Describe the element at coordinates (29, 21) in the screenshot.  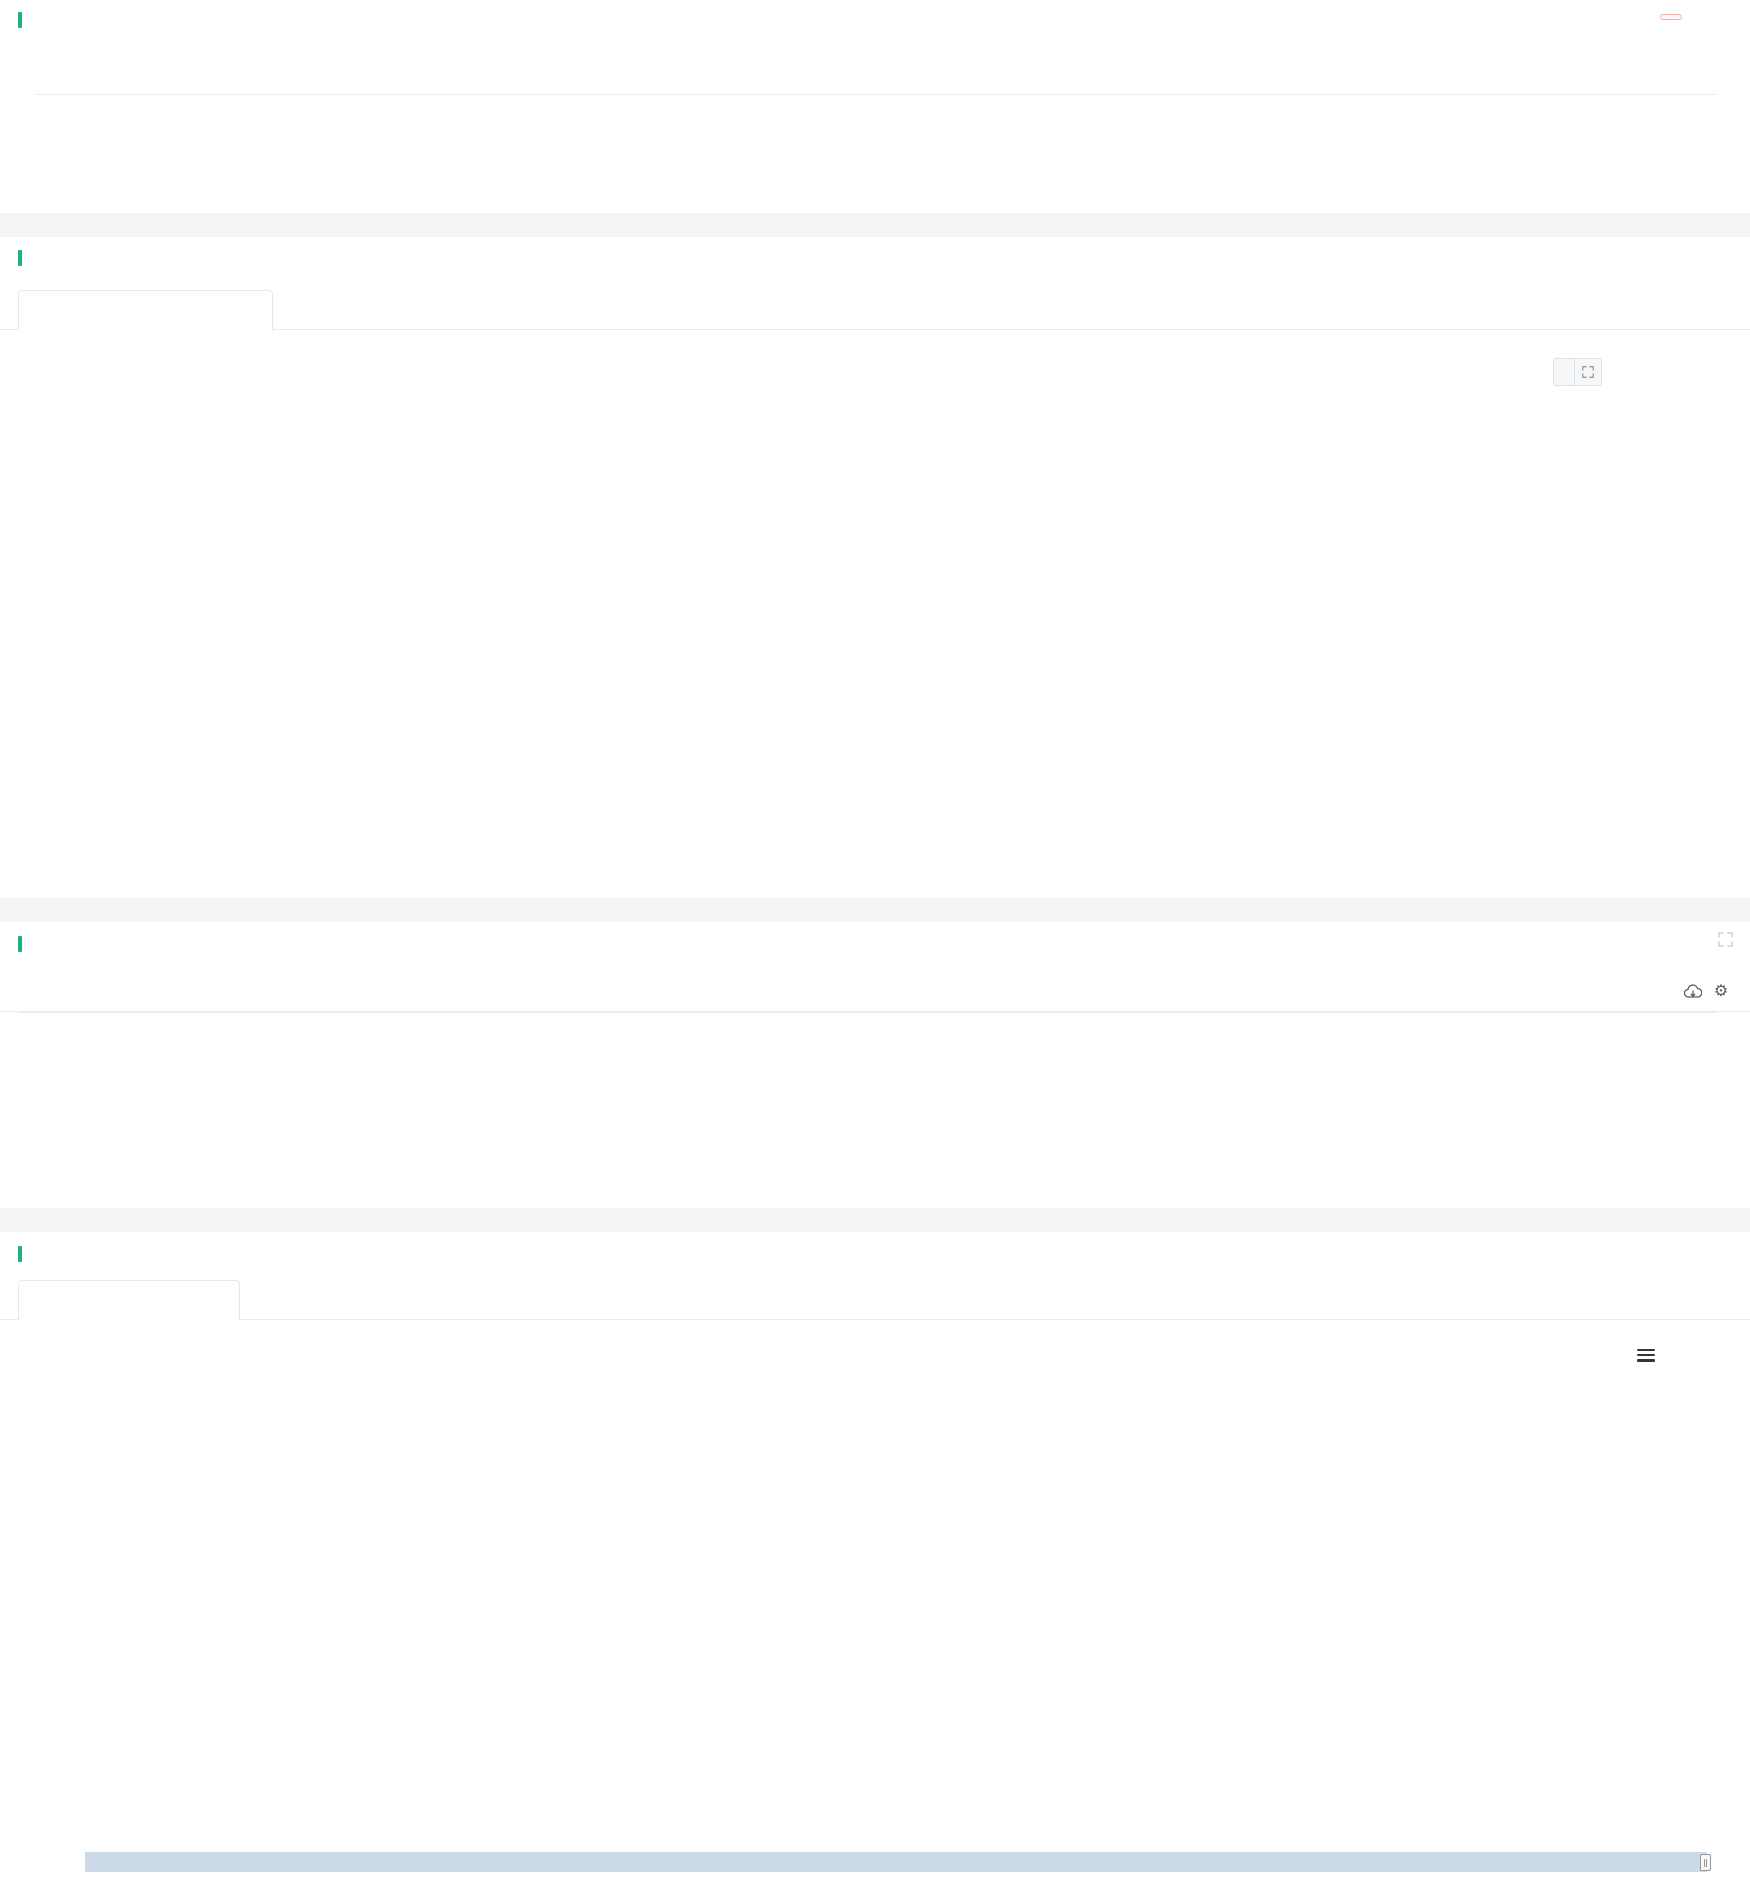
I see `logs-header` at that location.